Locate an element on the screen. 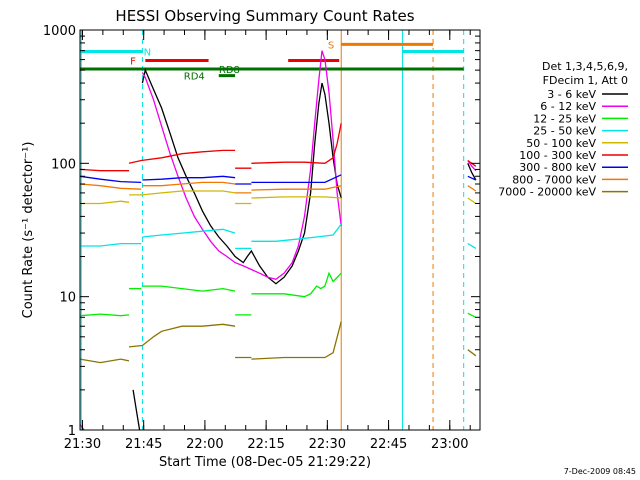 The image size is (640, 480). legend-entry-label: 300 - 800 keV is located at coordinates (557, 167).